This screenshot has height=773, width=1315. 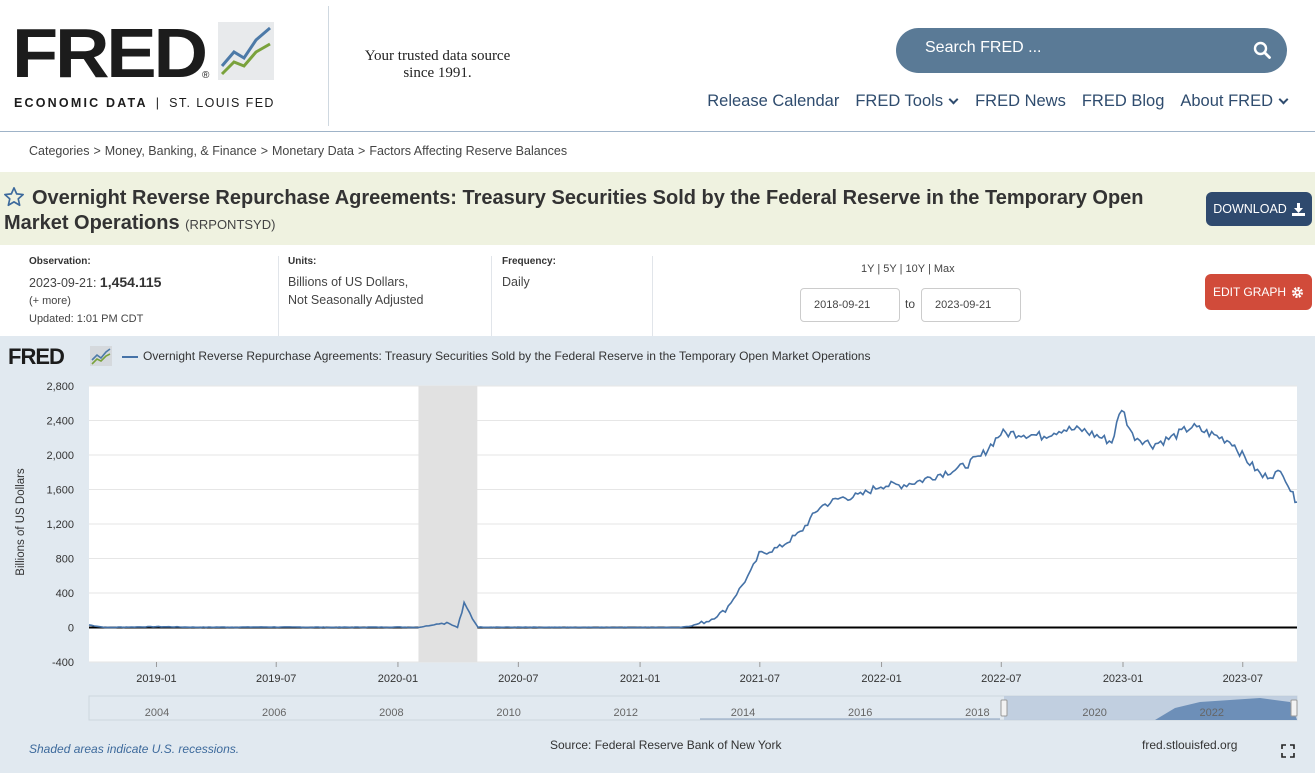 What do you see at coordinates (50, 301) in the screenshot?
I see `more-link: (+ more)` at bounding box center [50, 301].